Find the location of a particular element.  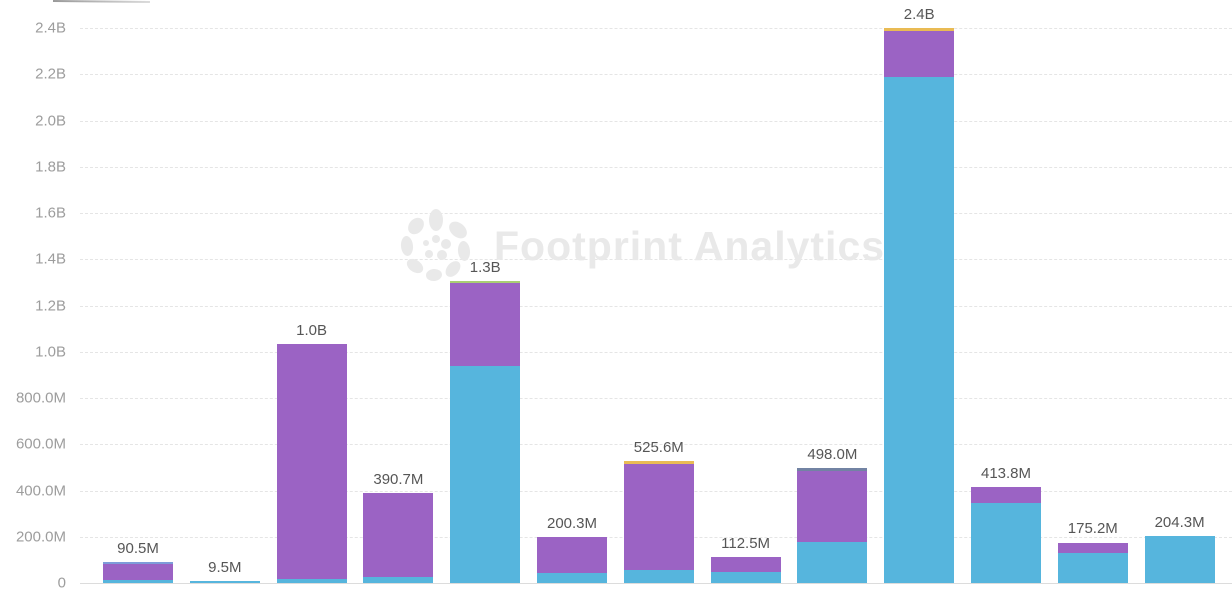

bar-value-label: 204.3M is located at coordinates (1179, 522).